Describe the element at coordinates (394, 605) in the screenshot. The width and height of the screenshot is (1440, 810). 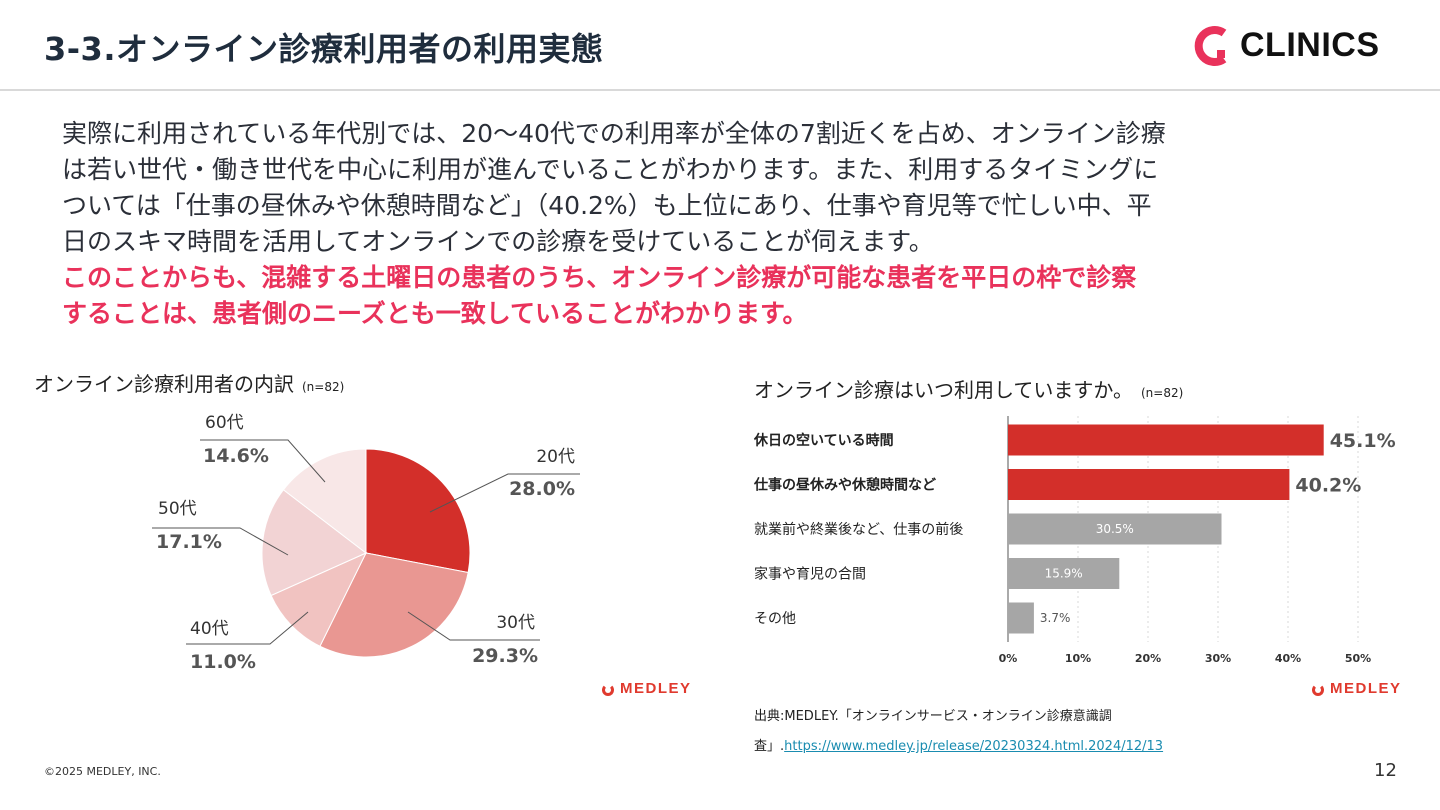
I see `pie-slice-30代` at that location.